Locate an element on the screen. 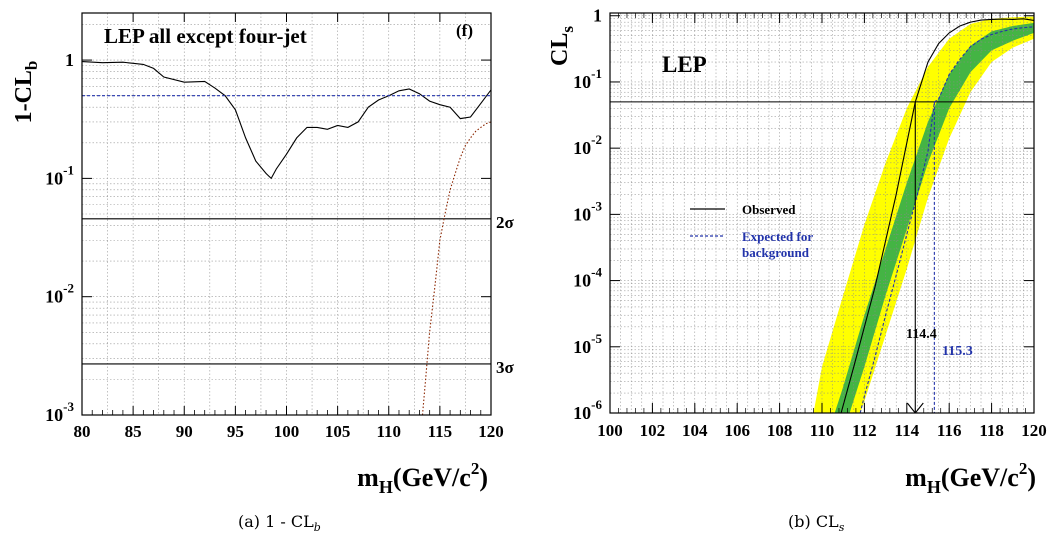 This screenshot has width=1053, height=543. legend-observed-label: Observed is located at coordinates (769, 209).